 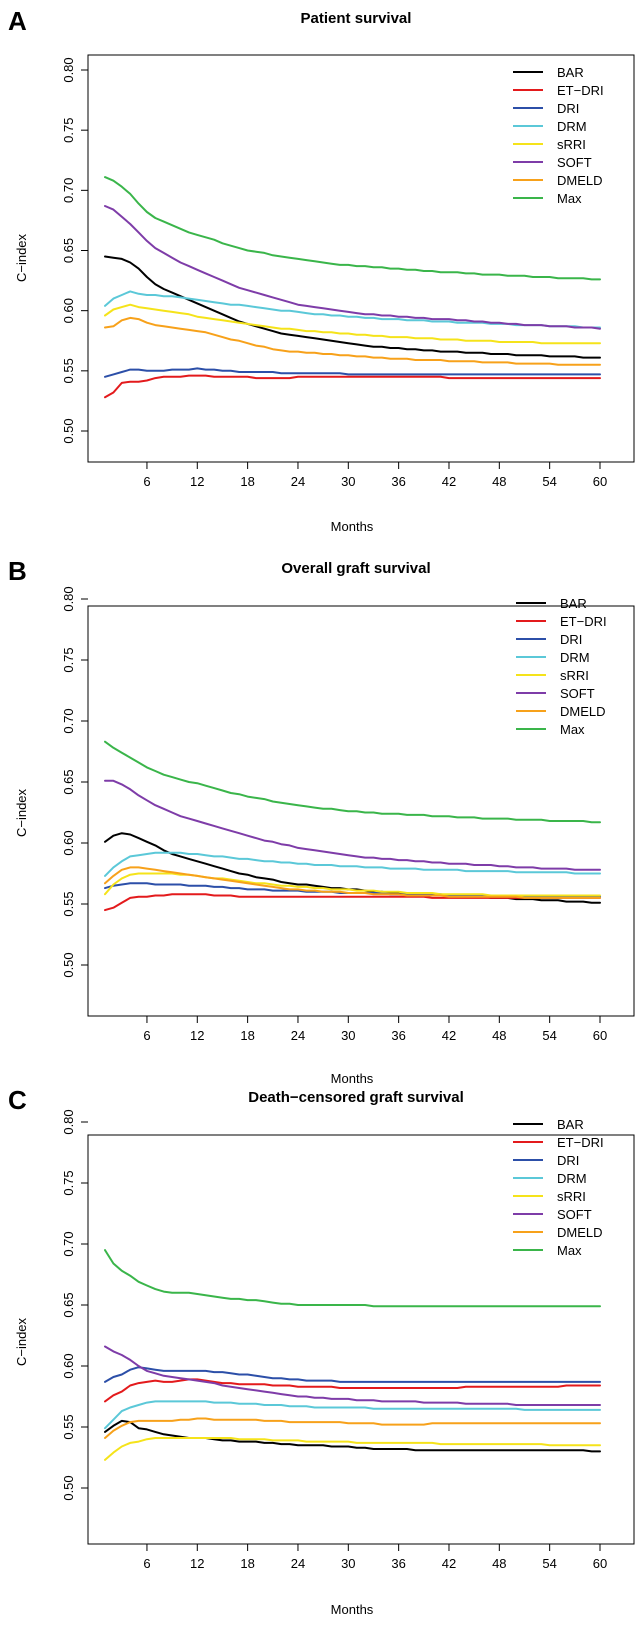 I want to click on chart-title: Patient survival, so click(x=356, y=18).